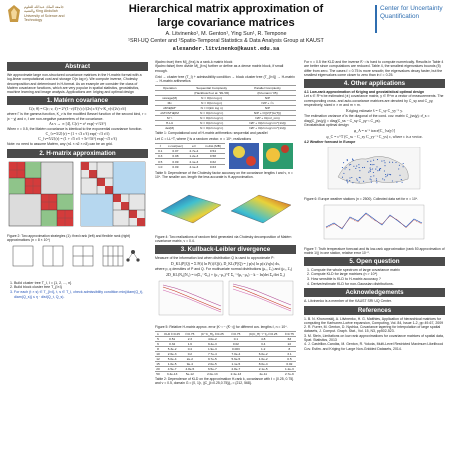 Image resolution: width=452 pixels, height=452 pixels. What do you see at coordinates (77, 134) in the screenshot?
I see `matern-32-equation: C_{ν=3/2}(r) = (1 + √3 r/ℓ) exp(−√3 r/ℓ)` at bounding box center [77, 134].